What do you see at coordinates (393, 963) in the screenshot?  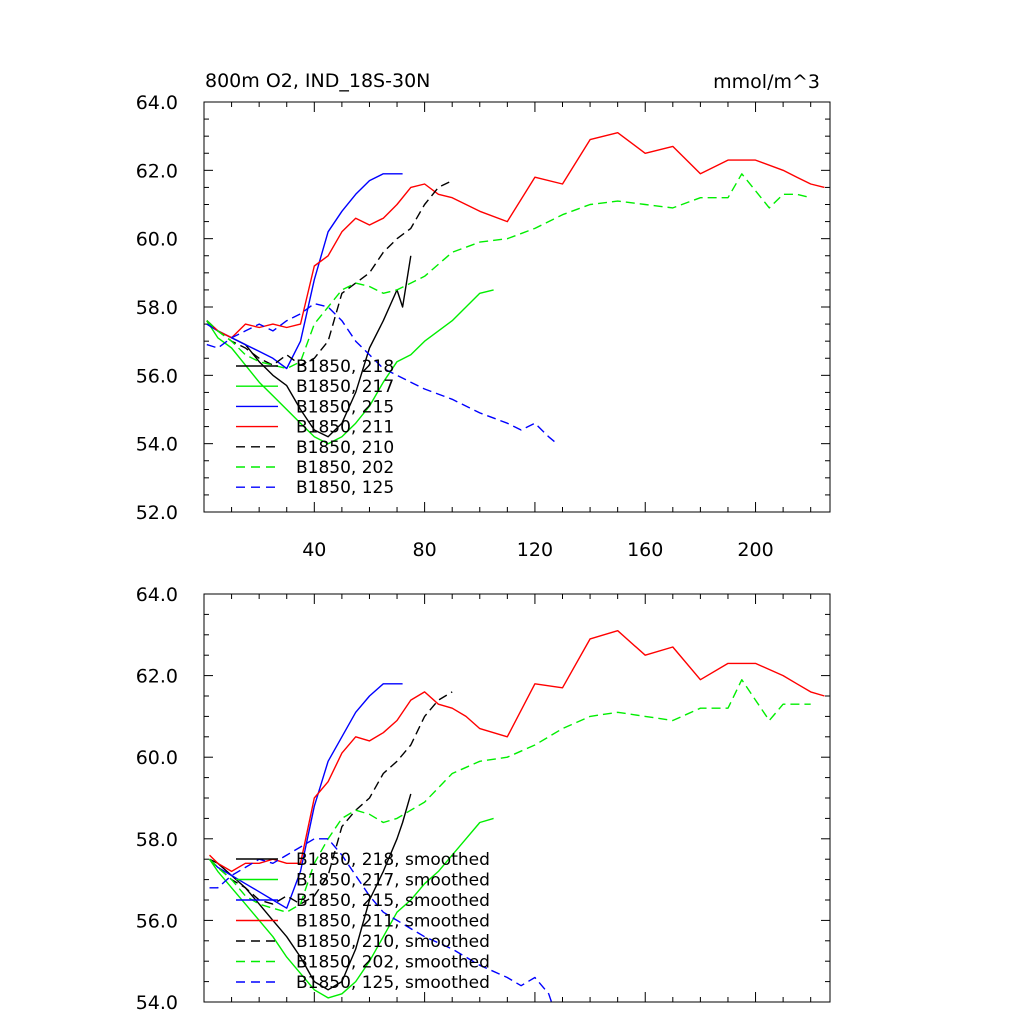 I see `legend-label: B1850, 202, smoothed` at bounding box center [393, 963].